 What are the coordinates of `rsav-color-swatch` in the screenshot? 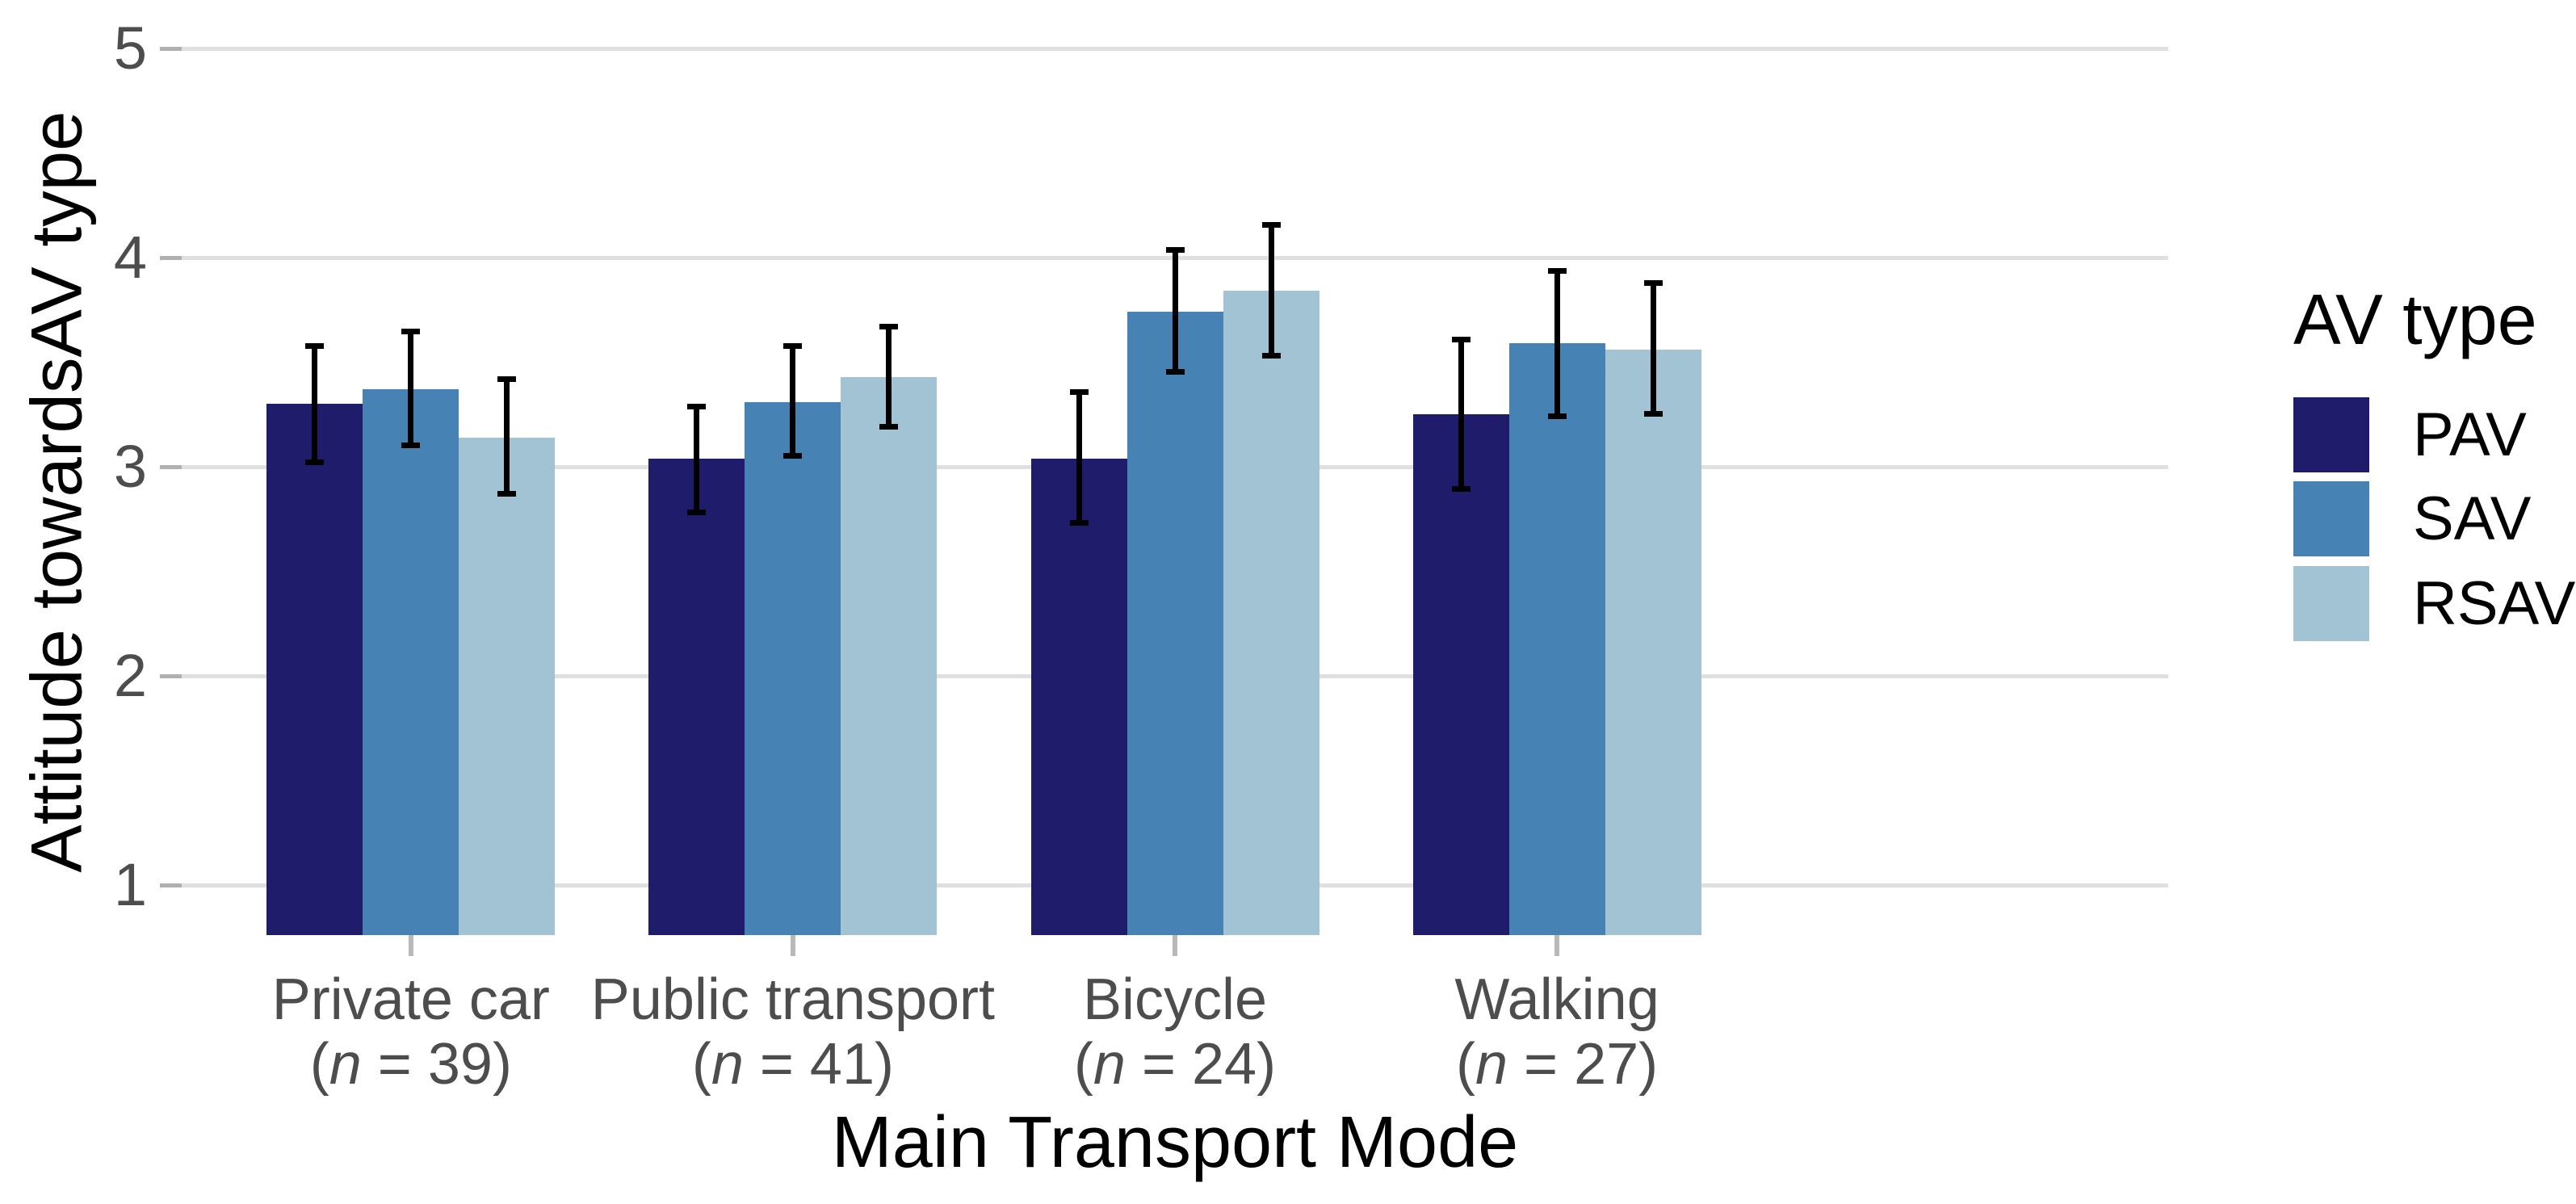 It's located at (2331, 603).